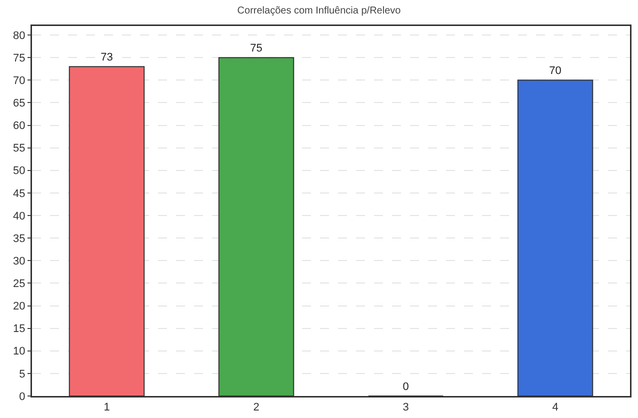  What do you see at coordinates (106, 58) in the screenshot?
I see `data-label: 73` at bounding box center [106, 58].